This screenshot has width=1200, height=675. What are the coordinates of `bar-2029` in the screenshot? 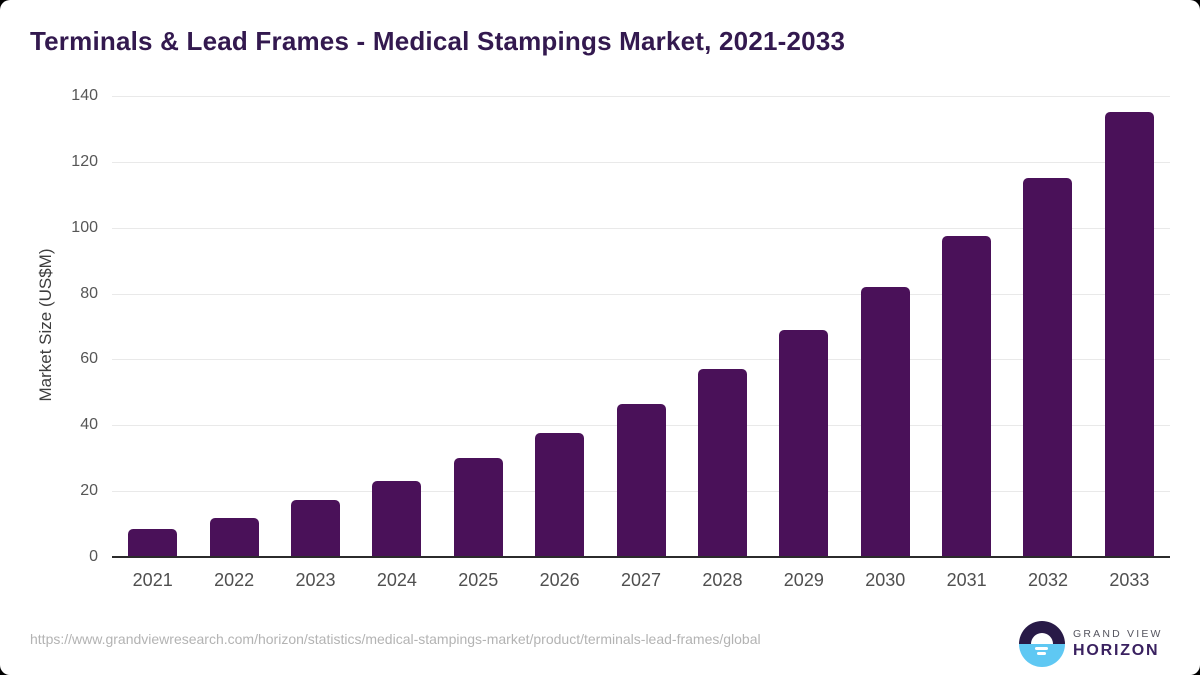 It's located at (804, 443).